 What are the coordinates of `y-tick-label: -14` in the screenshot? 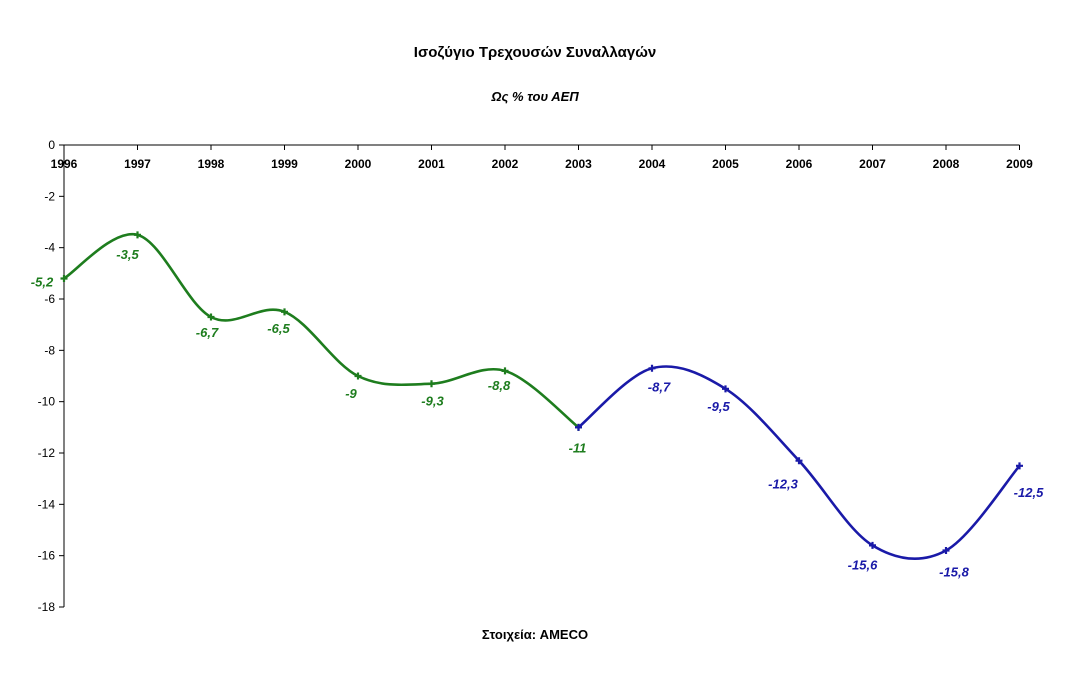 It's located at (47, 504).